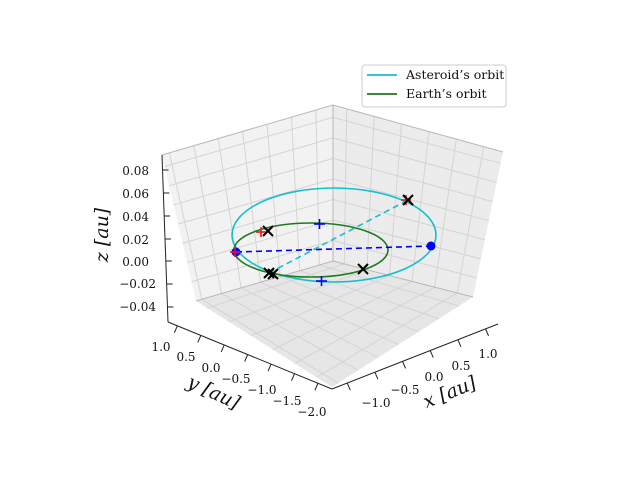  What do you see at coordinates (446, 93) in the screenshot?
I see `legend-label-earth: Earth’s orbit` at bounding box center [446, 93].